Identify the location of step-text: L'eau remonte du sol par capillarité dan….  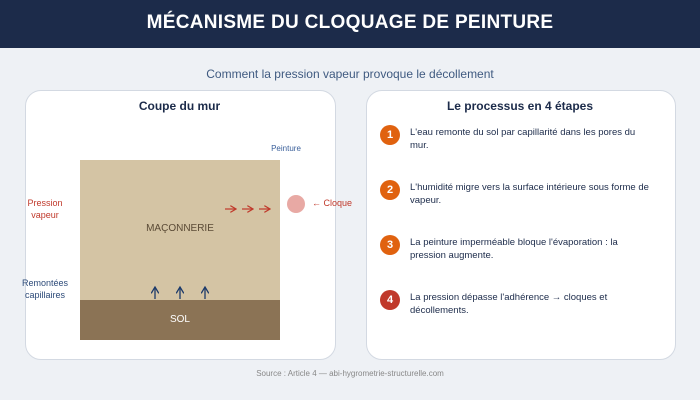
(523, 139).